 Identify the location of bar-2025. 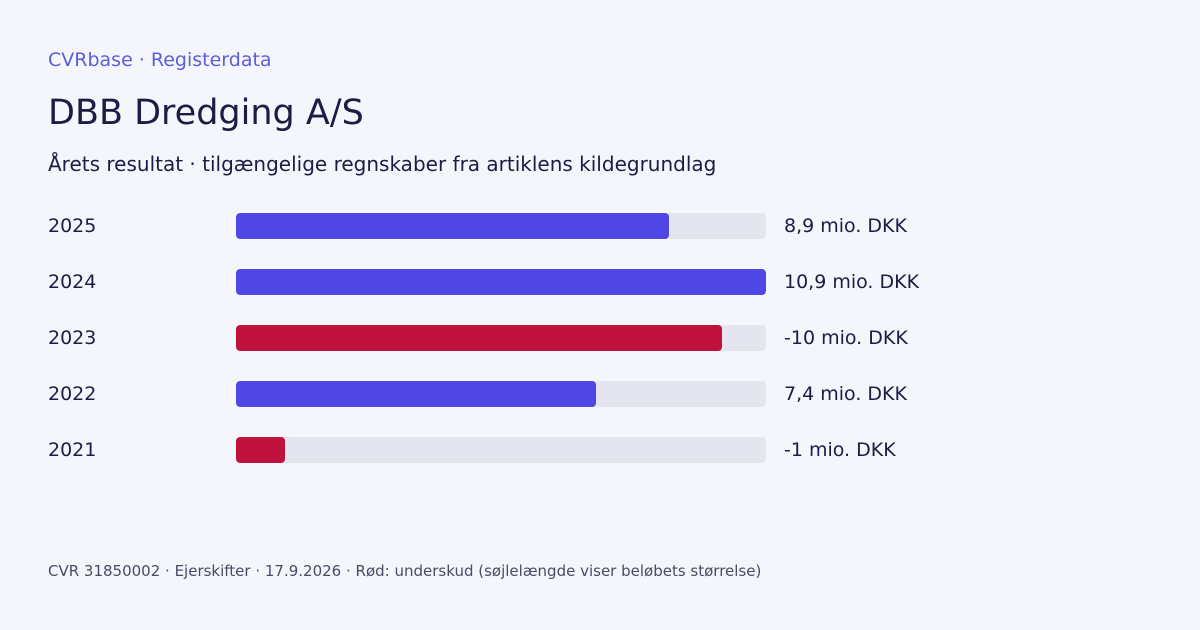
(452, 226).